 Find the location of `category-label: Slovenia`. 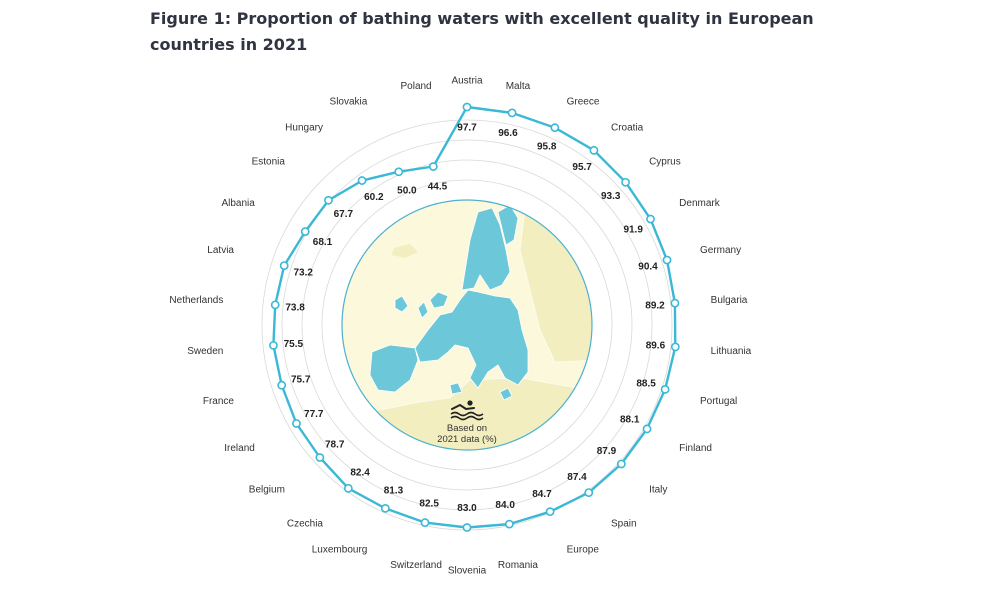

category-label: Slovenia is located at coordinates (467, 571).